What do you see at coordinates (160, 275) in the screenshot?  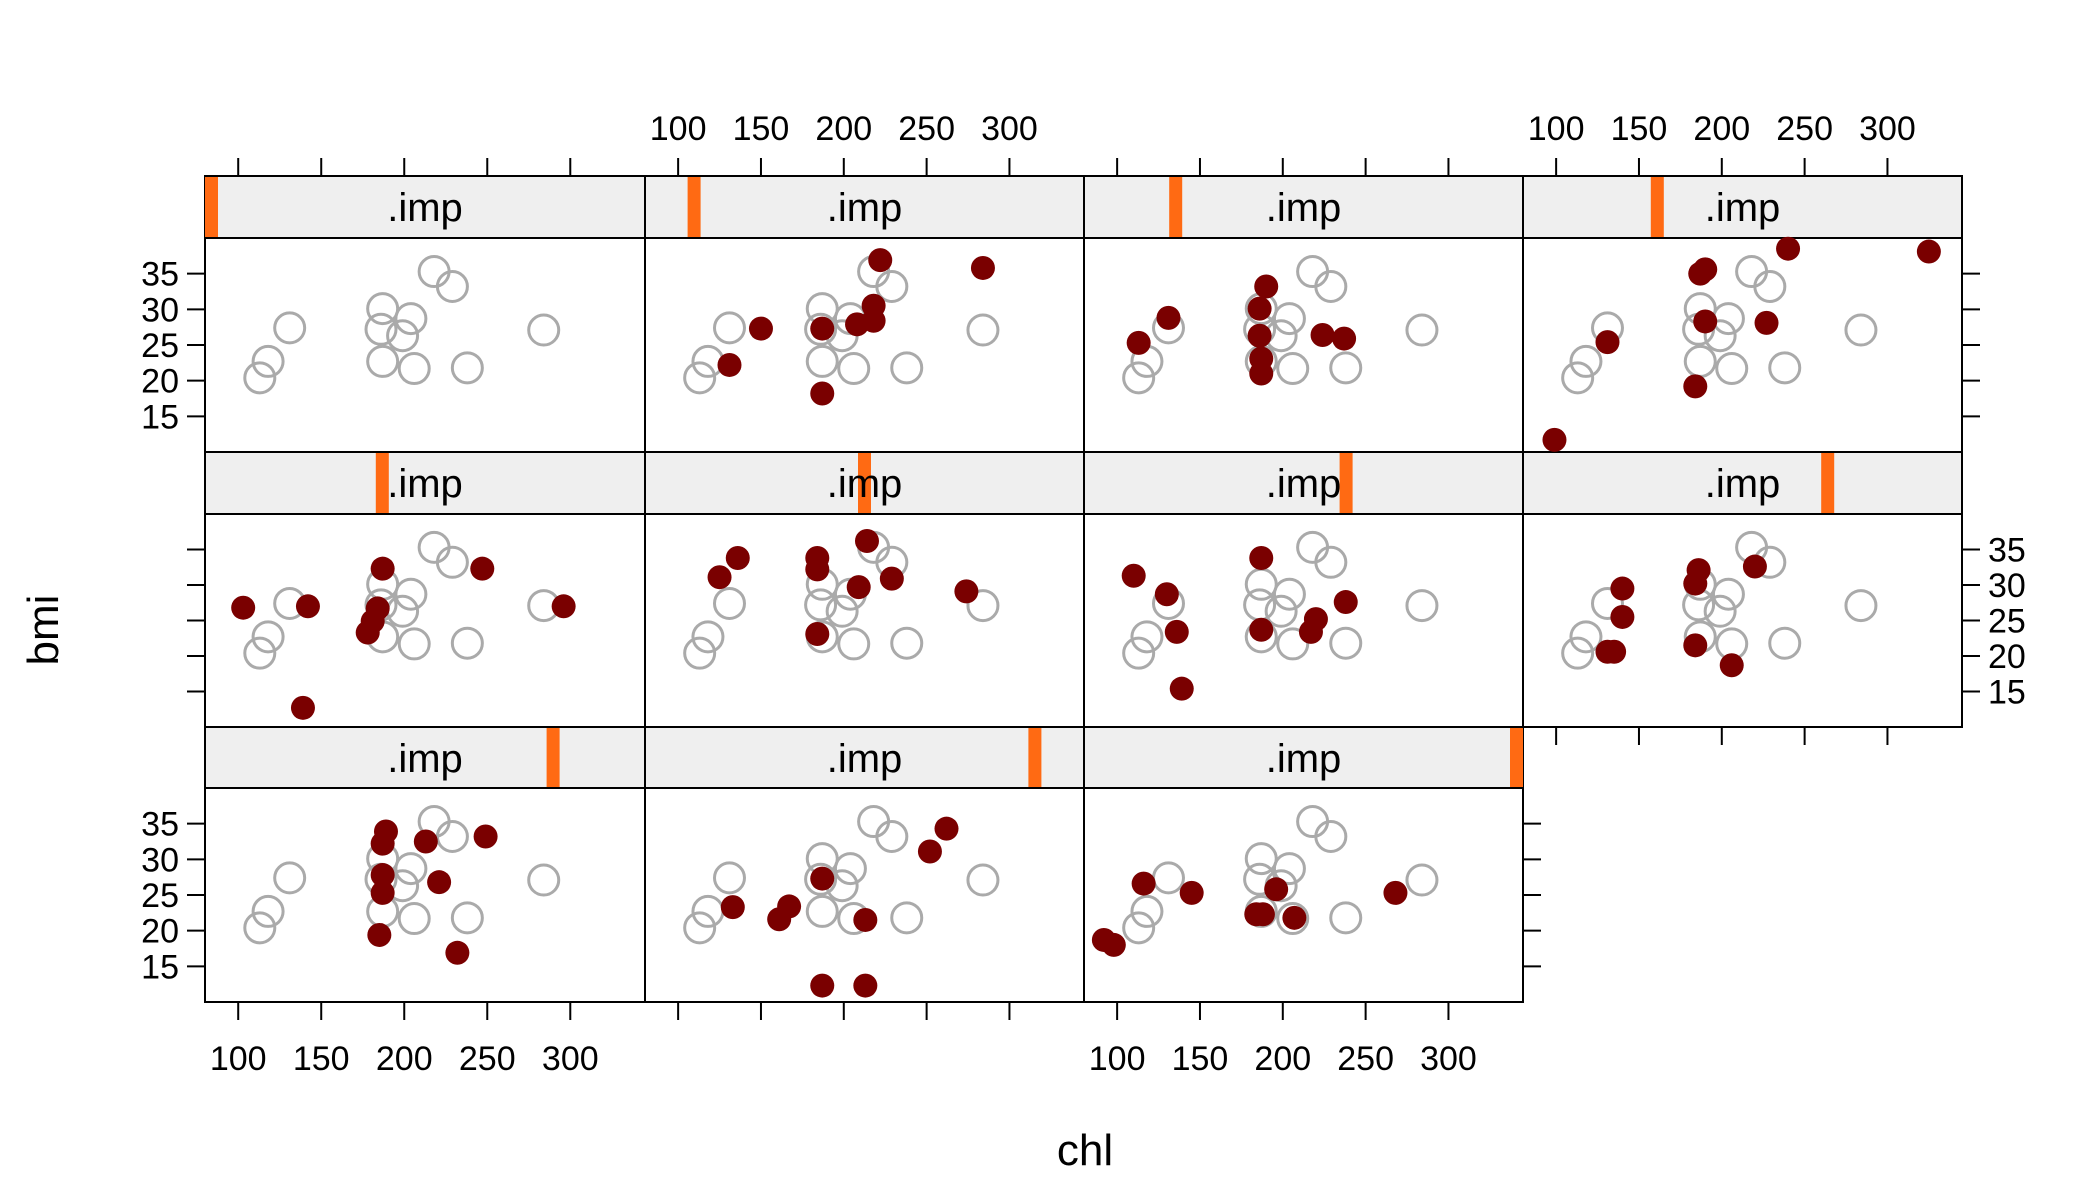 I see `y-tick-label: 35` at bounding box center [160, 275].